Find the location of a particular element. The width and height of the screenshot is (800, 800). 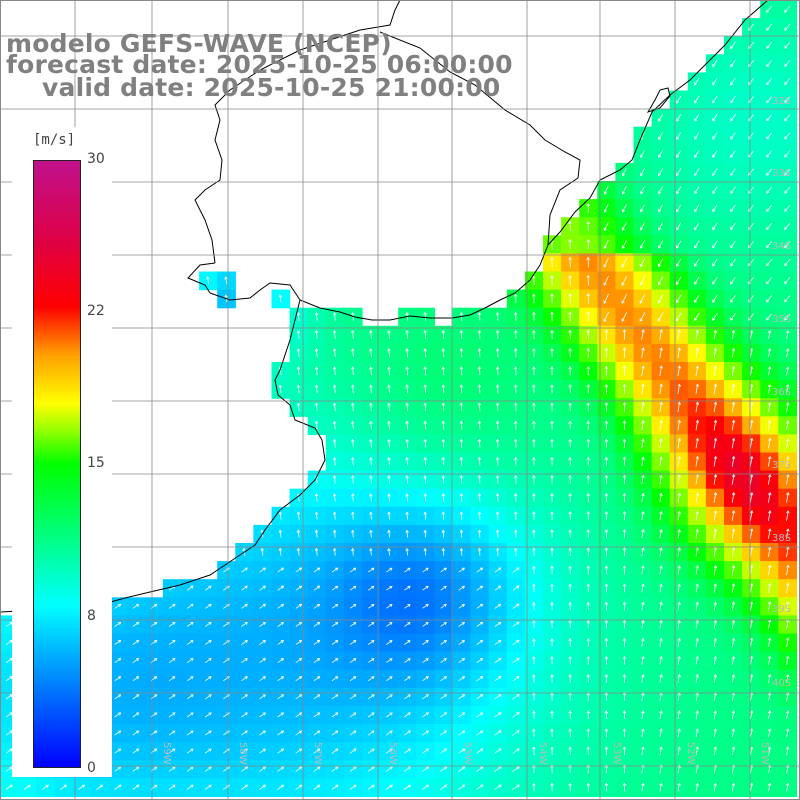

colorbar-tick-label: 0 is located at coordinates (91, 768).